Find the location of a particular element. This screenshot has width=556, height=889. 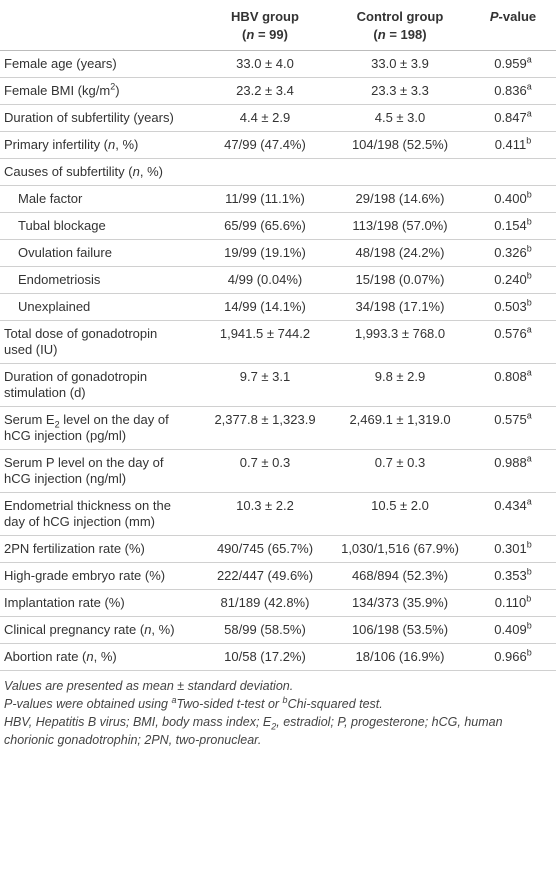

cell-text: 10/58 (17.2%) is located at coordinates (265, 656).